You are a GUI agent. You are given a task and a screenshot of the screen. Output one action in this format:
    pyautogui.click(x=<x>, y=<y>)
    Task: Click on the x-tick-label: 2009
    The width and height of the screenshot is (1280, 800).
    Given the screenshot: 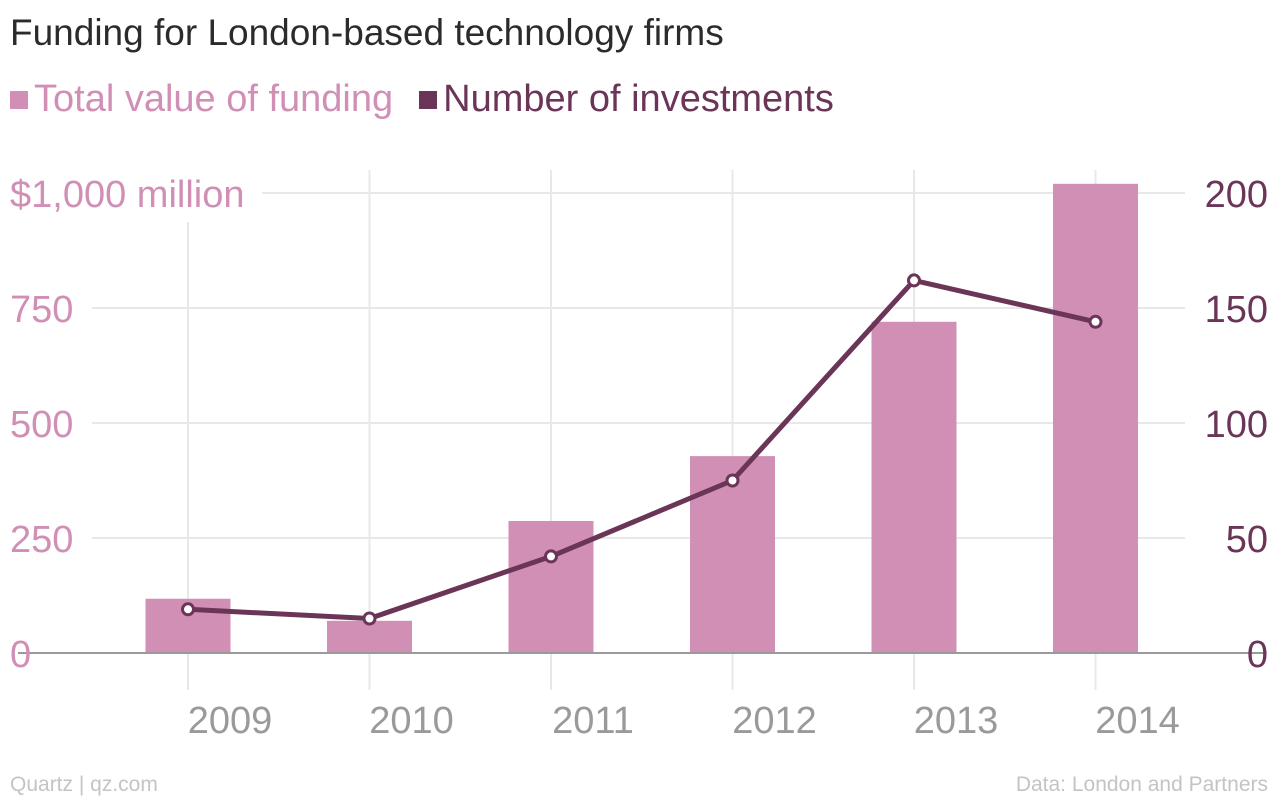 What is the action you would take?
    pyautogui.click(x=230, y=721)
    